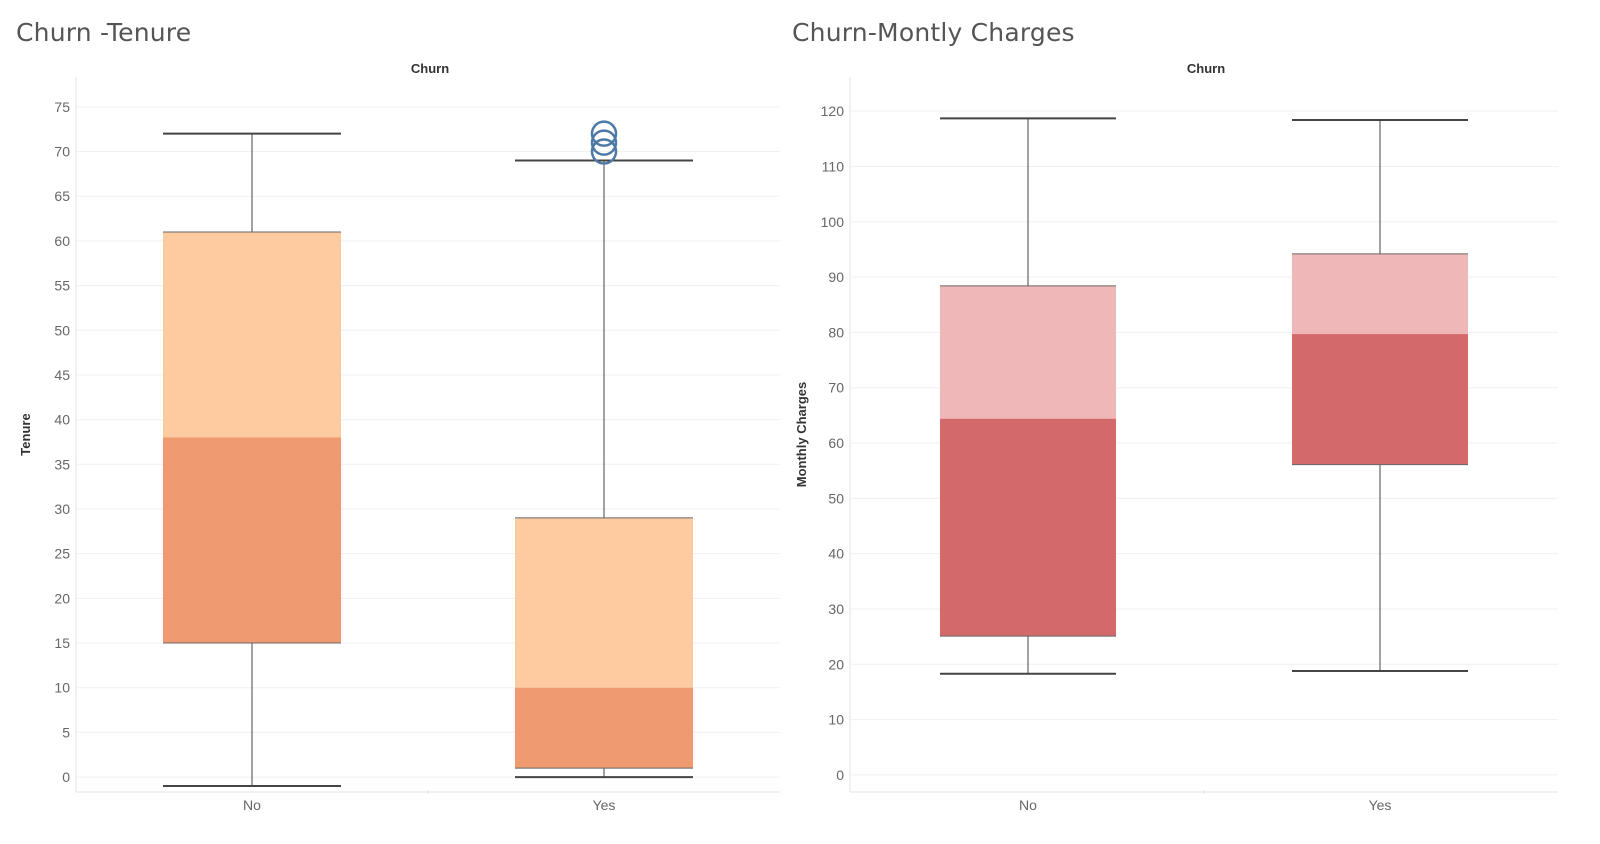 The height and width of the screenshot is (844, 1600). Describe the element at coordinates (62, 286) in the screenshot. I see `y-tick-label: 55` at that location.